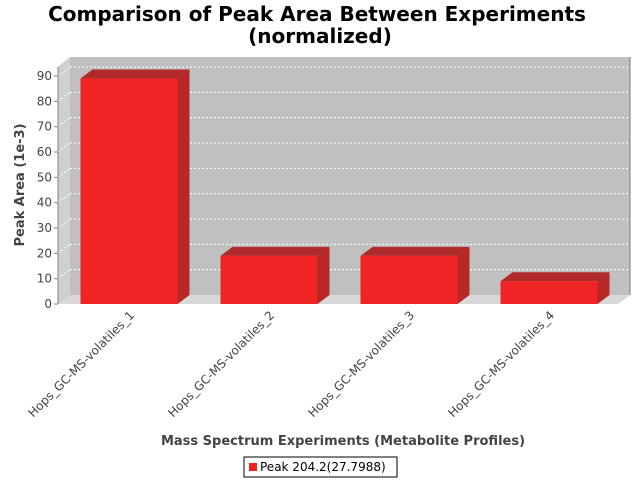 The height and width of the screenshot is (480, 640). What do you see at coordinates (44, 101) in the screenshot?
I see `y-tick-label: 80` at bounding box center [44, 101].